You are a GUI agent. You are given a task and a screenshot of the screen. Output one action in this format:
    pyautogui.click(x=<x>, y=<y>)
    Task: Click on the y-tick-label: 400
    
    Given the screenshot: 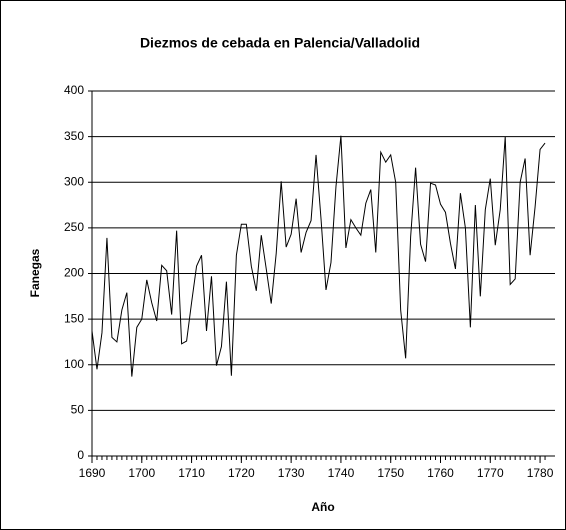 What is the action you would take?
    pyautogui.click(x=74, y=90)
    